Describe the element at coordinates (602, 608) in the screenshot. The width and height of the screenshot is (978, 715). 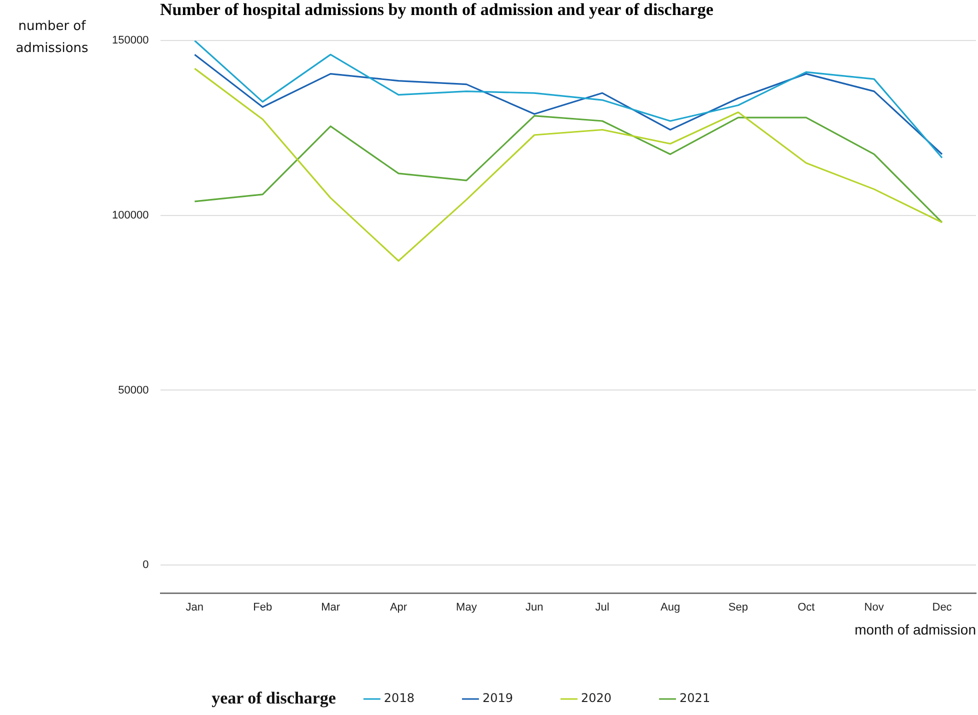
I see `x-tick-label: Jul` at that location.